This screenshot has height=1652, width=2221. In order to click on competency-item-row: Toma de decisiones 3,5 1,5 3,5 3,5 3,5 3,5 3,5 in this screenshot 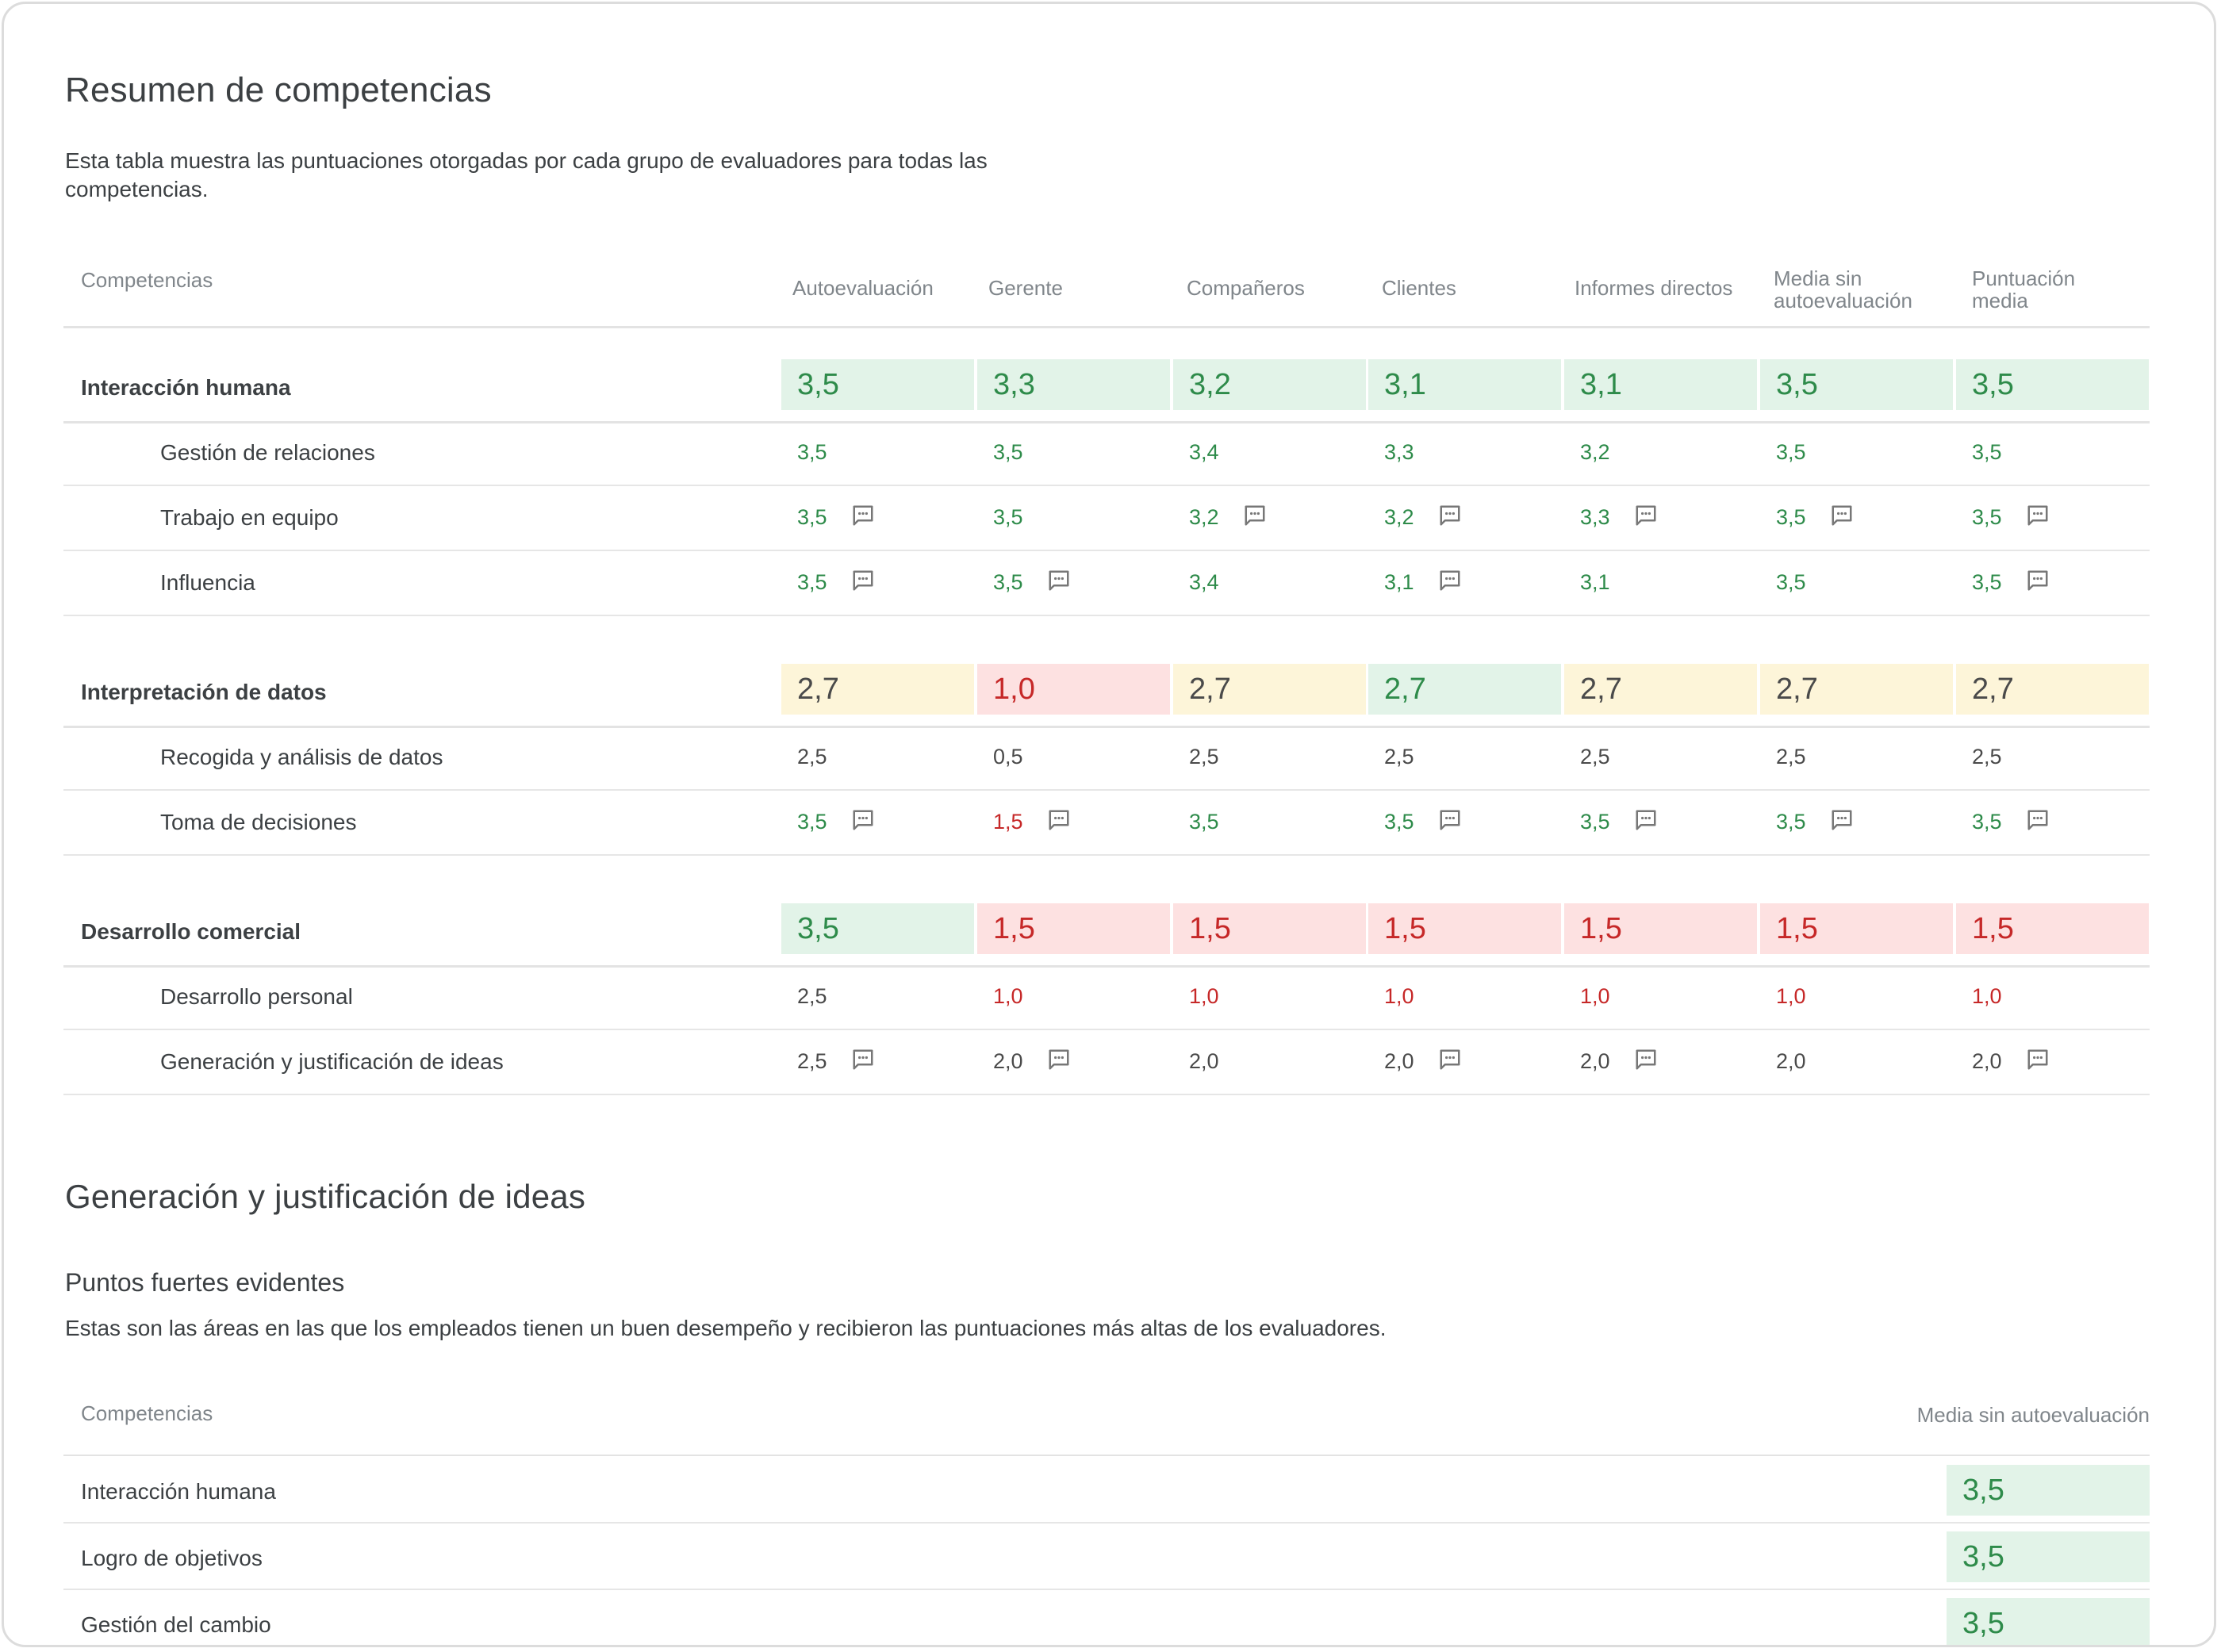, I will do `click(1106, 823)`.